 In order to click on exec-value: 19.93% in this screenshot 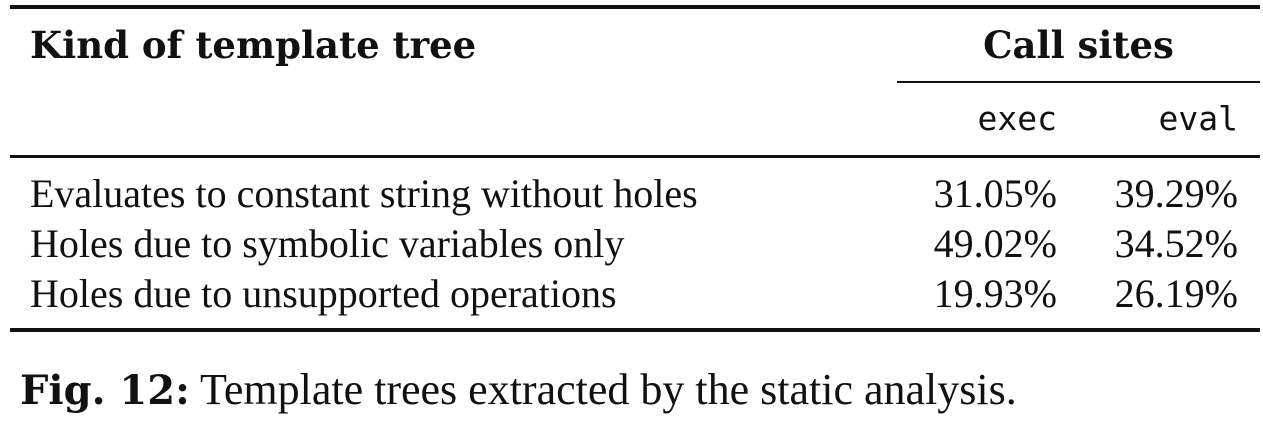, I will do `click(995, 293)`.